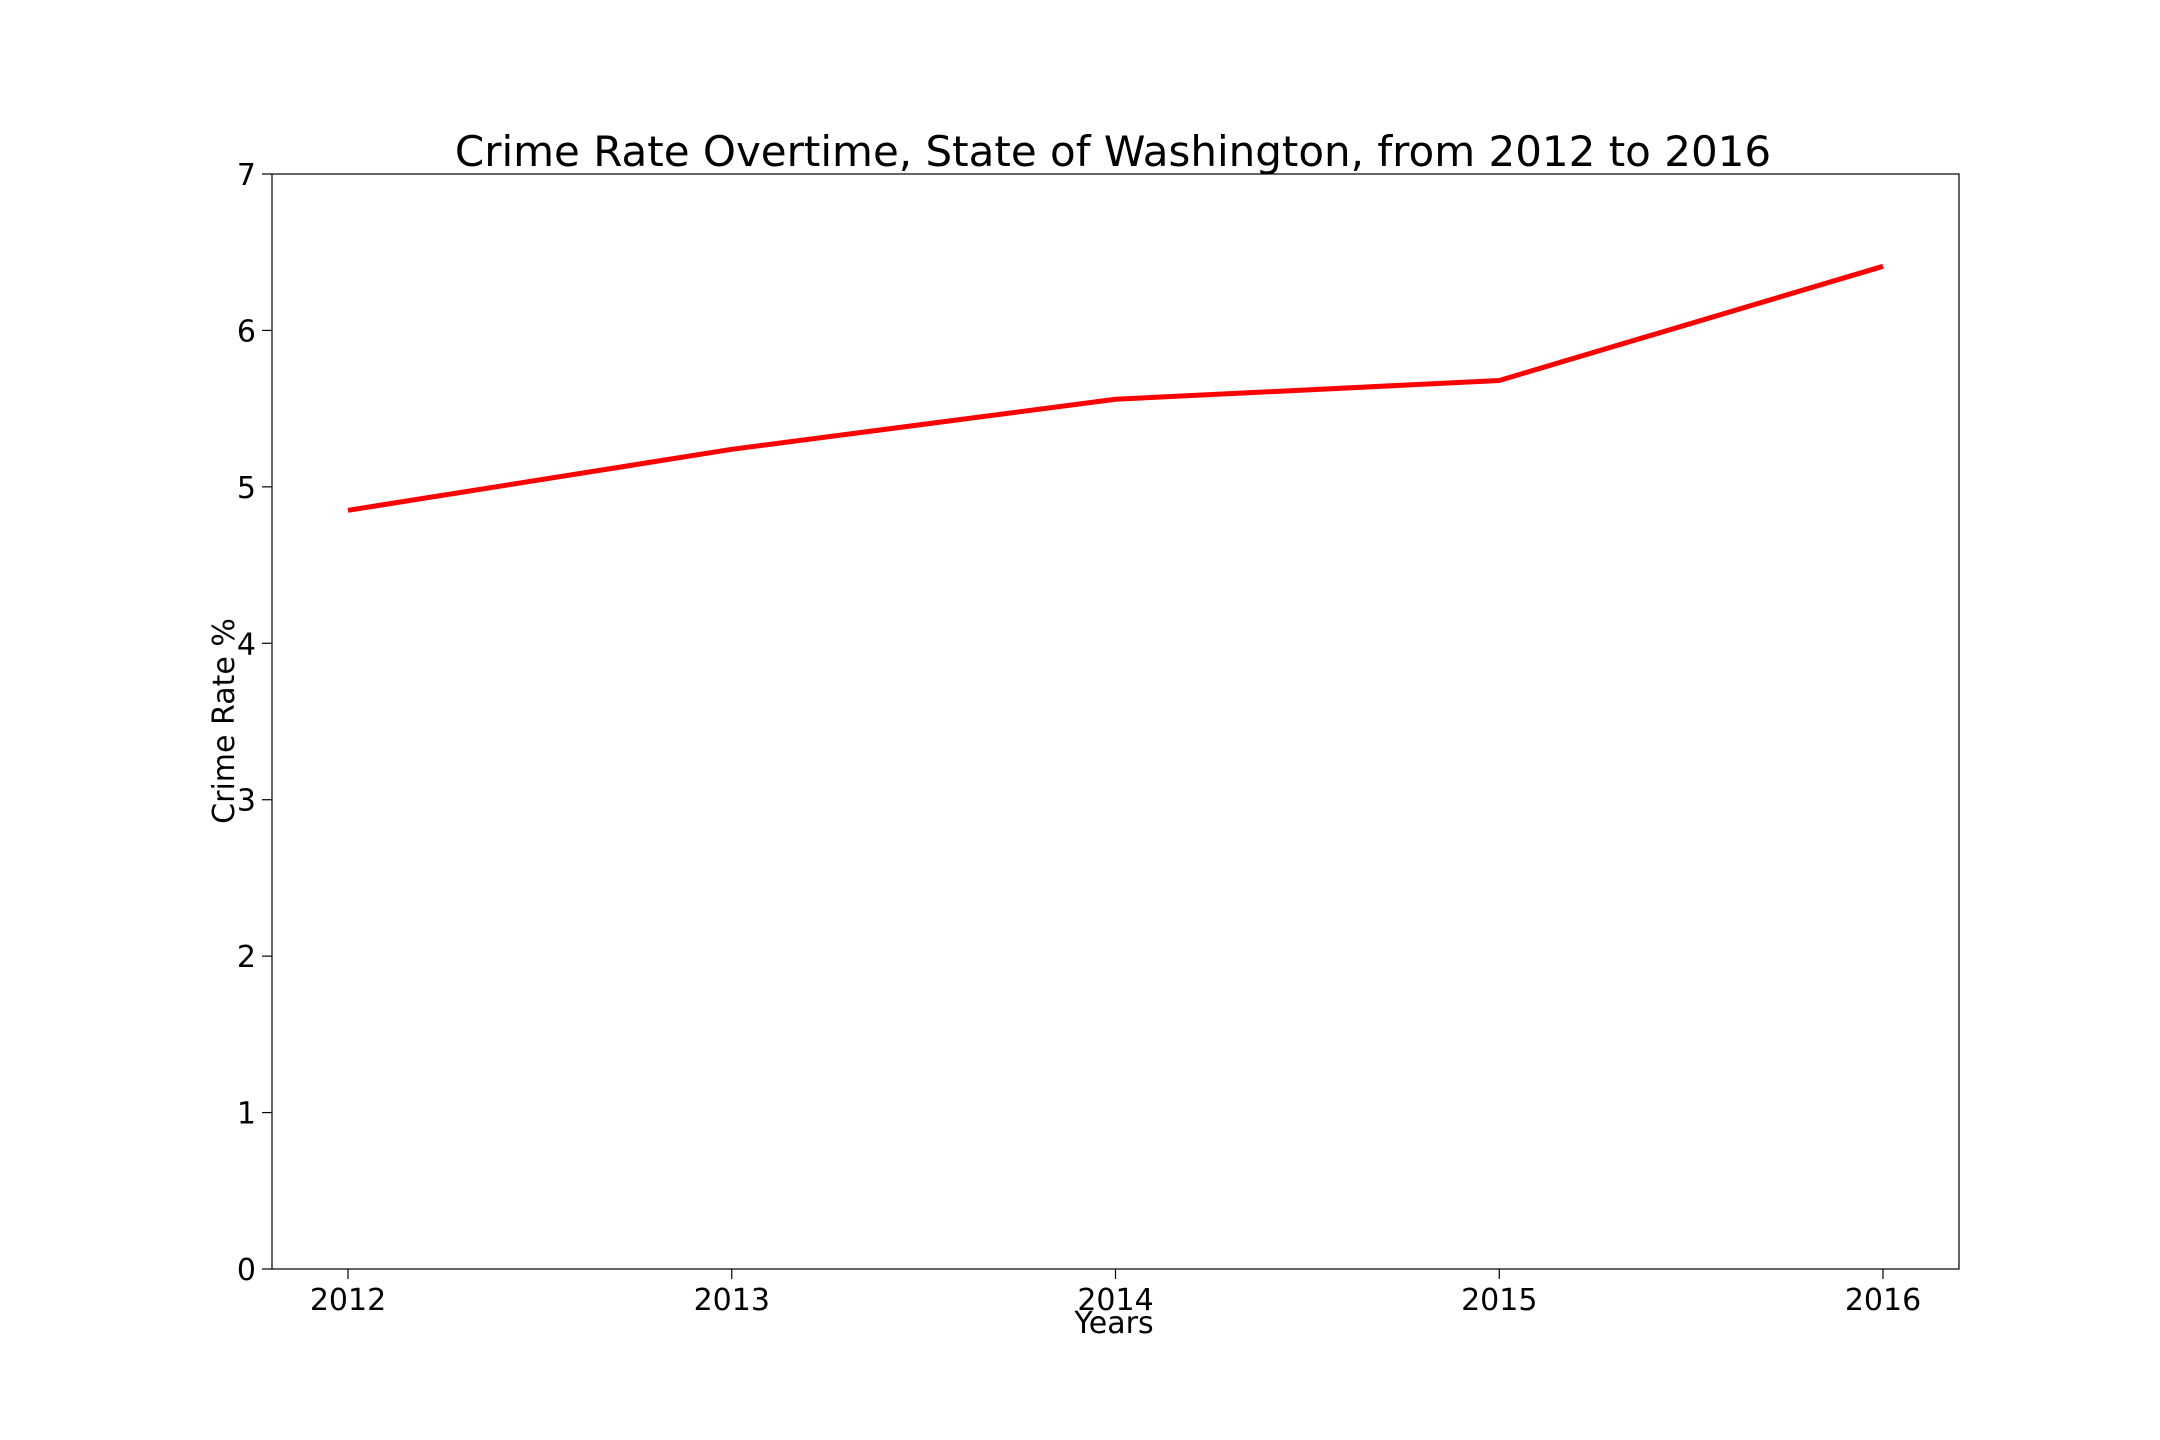 The image size is (2160, 1440). I want to click on y-tick-label: 6, so click(246, 331).